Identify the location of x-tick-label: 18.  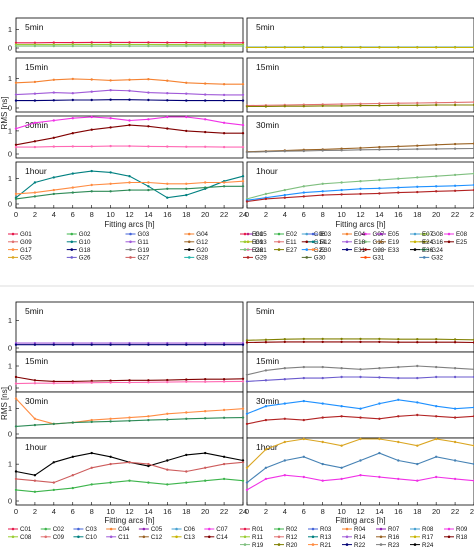
(417, 214).